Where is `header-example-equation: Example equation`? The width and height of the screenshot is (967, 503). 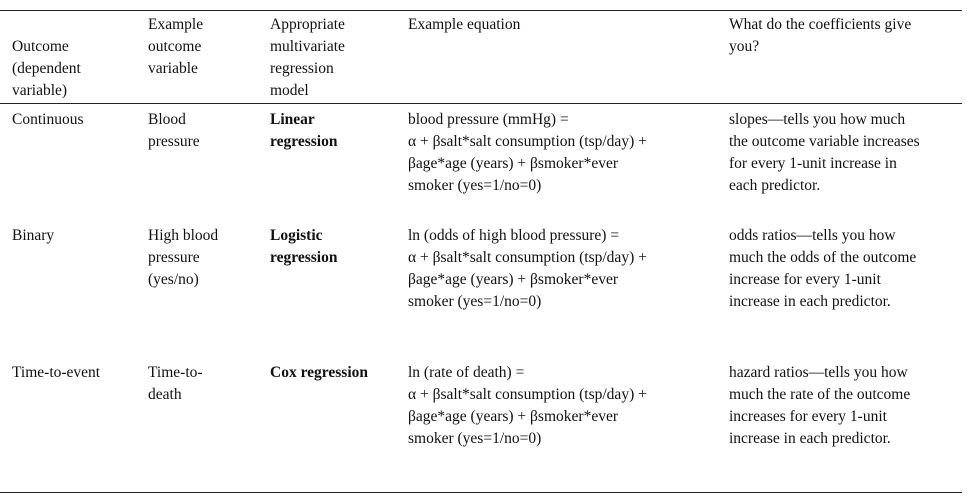
header-example-equation: Example equation is located at coordinates (464, 24).